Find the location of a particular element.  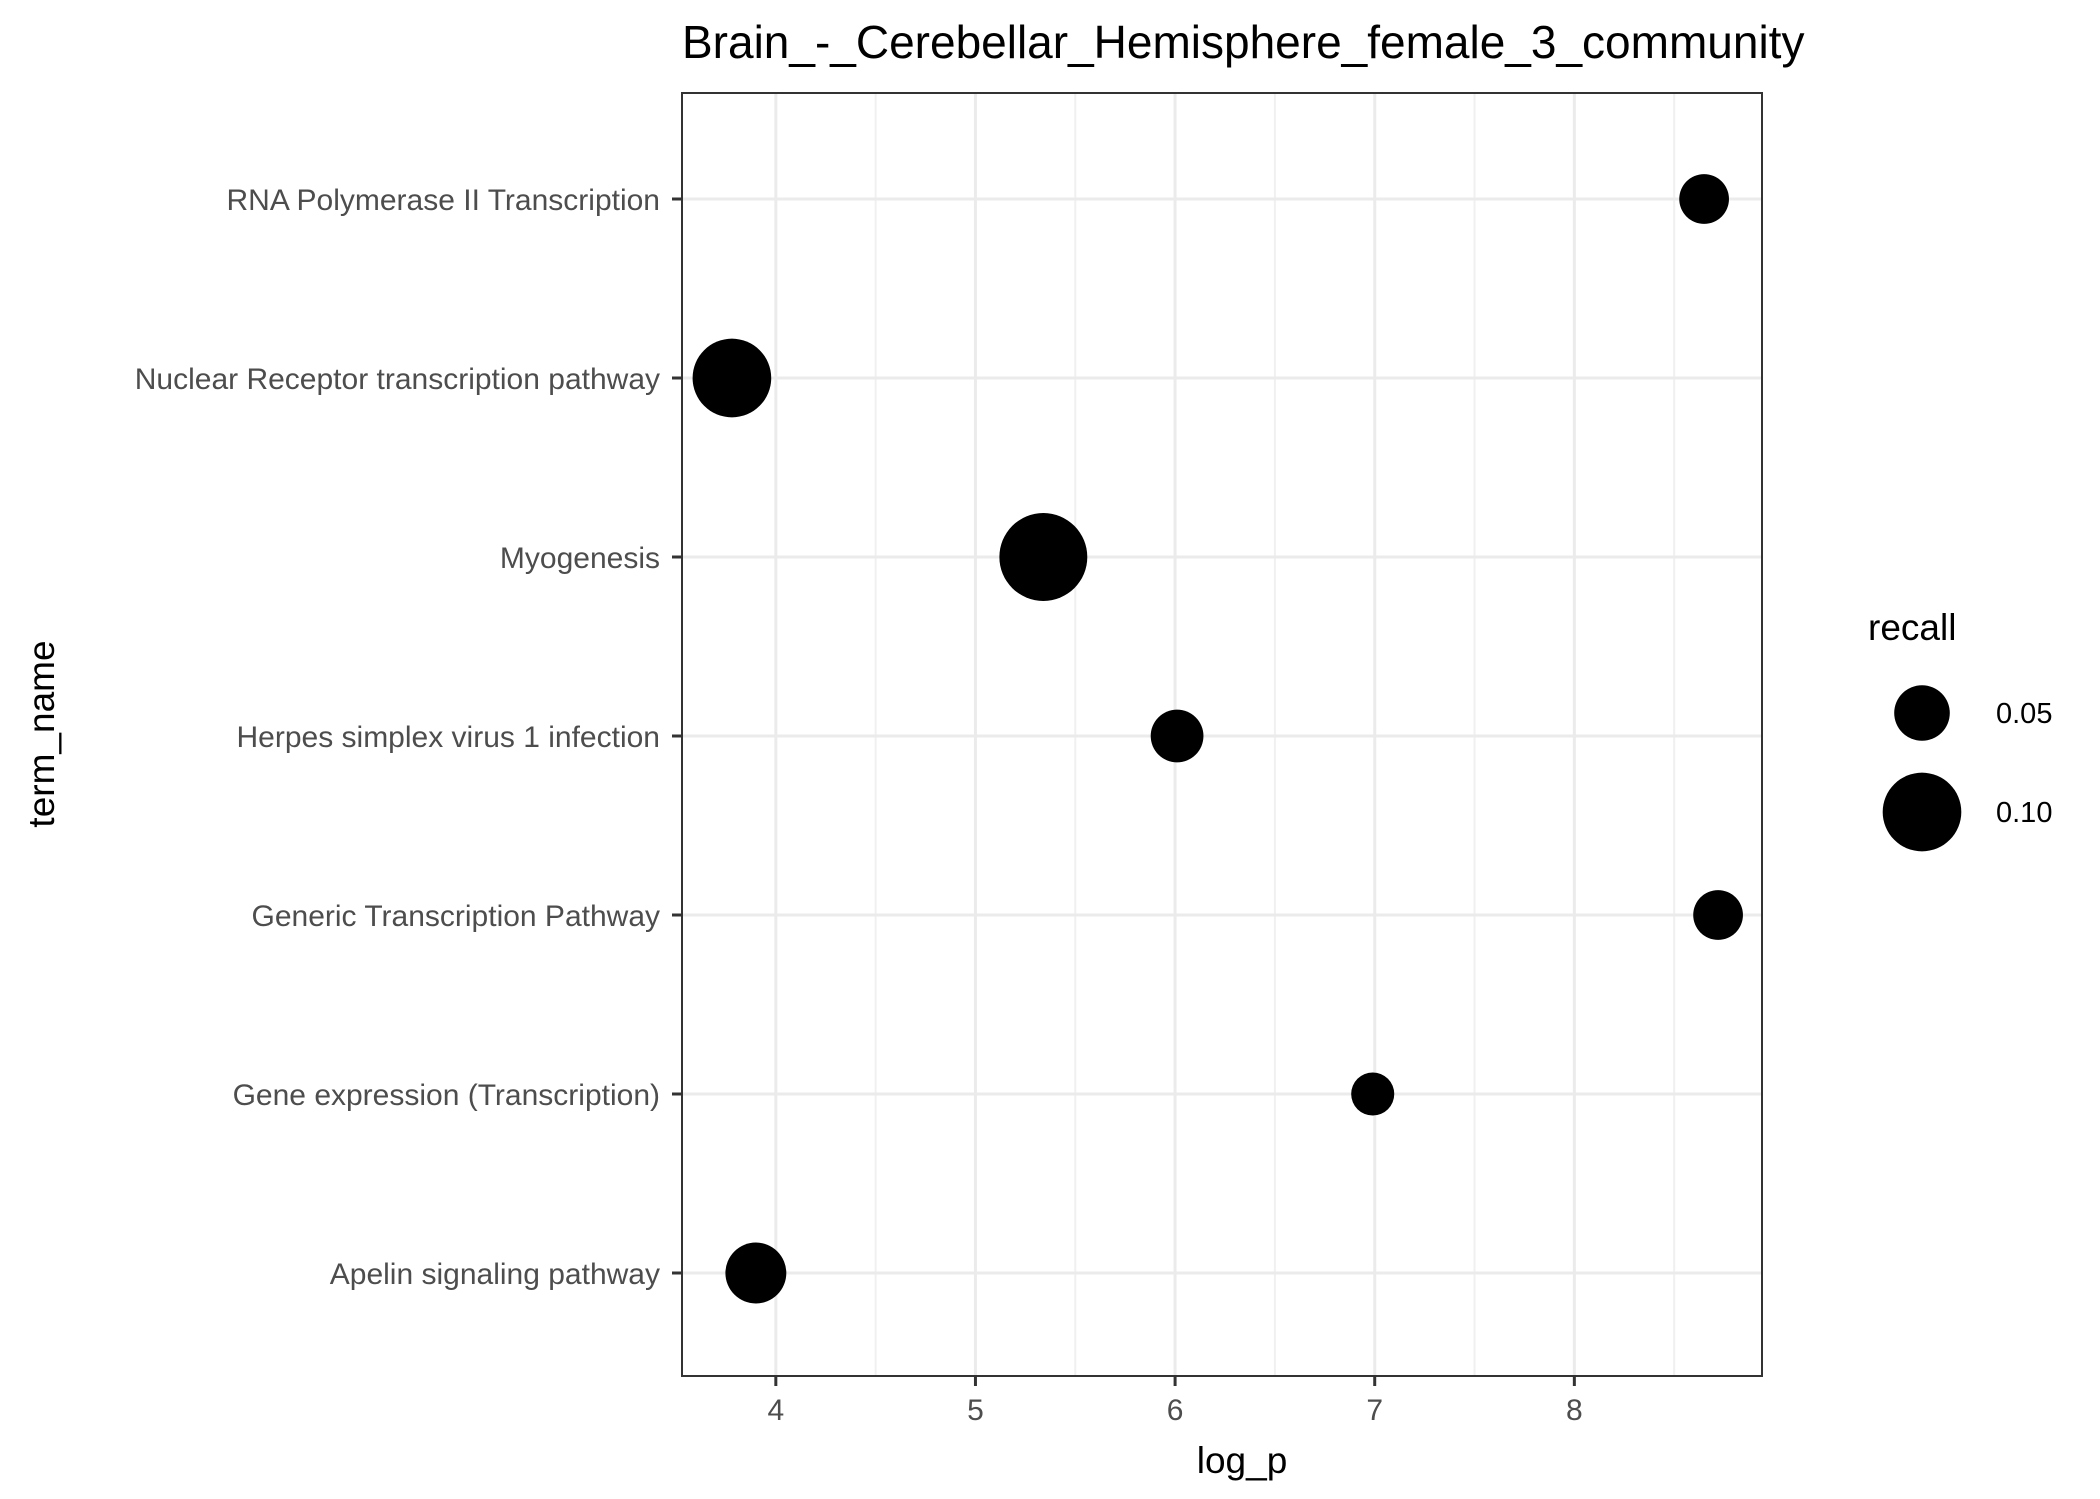

x-axis: 4 5 6 7 8 is located at coordinates (1175, 1401).